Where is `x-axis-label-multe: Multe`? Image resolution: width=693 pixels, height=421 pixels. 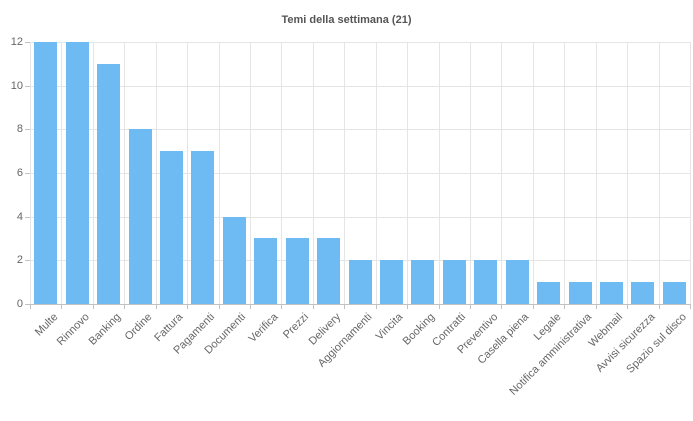 x-axis-label-multe: Multe is located at coordinates (46, 325).